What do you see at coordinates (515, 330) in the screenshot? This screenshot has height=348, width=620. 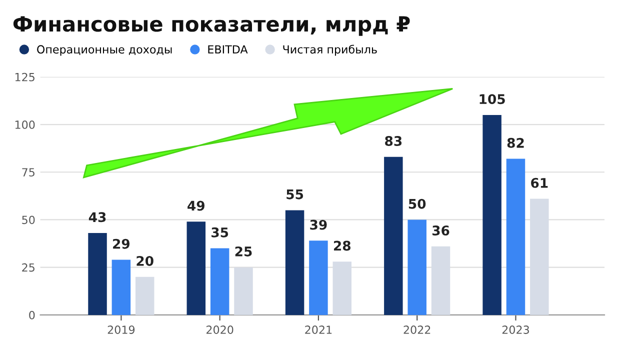 I see `x-tick-label: 2023` at bounding box center [515, 330].